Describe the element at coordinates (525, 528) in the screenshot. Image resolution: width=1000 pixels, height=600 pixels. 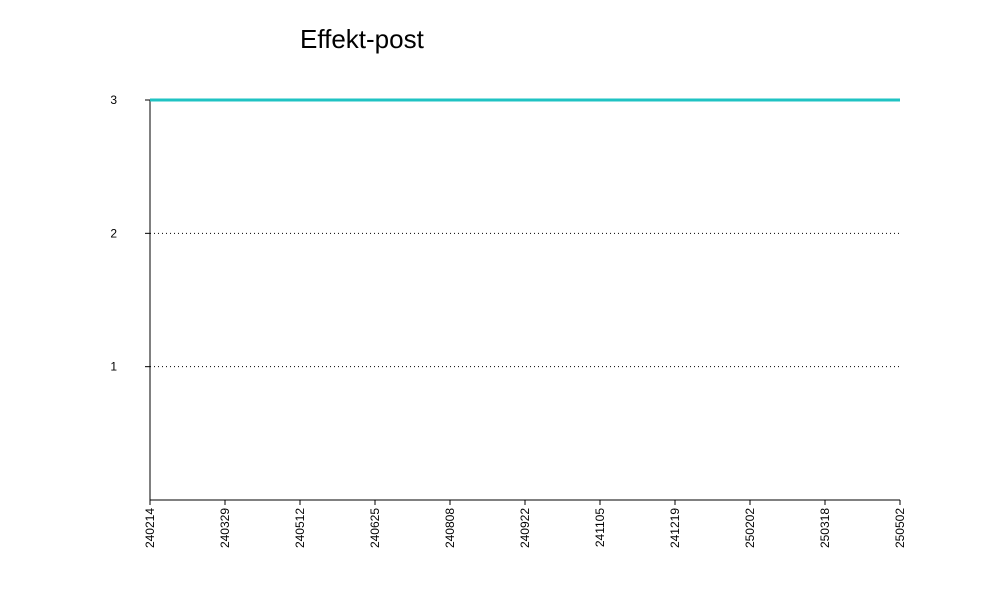
I see `x-tick-label: 240922` at that location.